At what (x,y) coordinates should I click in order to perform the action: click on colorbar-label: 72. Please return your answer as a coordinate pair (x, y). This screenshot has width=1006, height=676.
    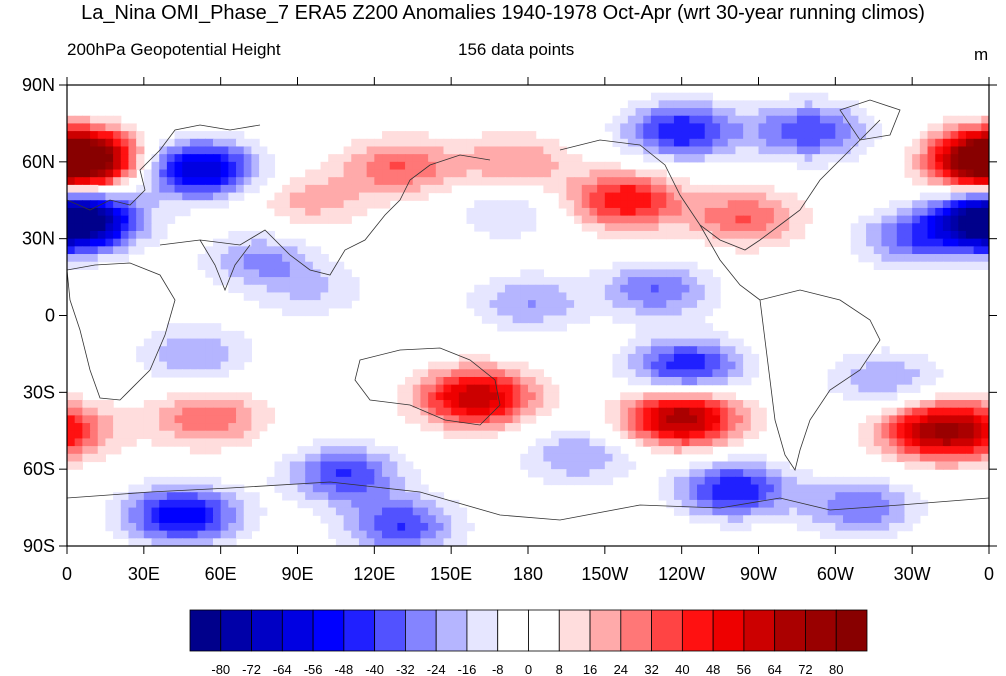
    Looking at the image, I should click on (805, 669).